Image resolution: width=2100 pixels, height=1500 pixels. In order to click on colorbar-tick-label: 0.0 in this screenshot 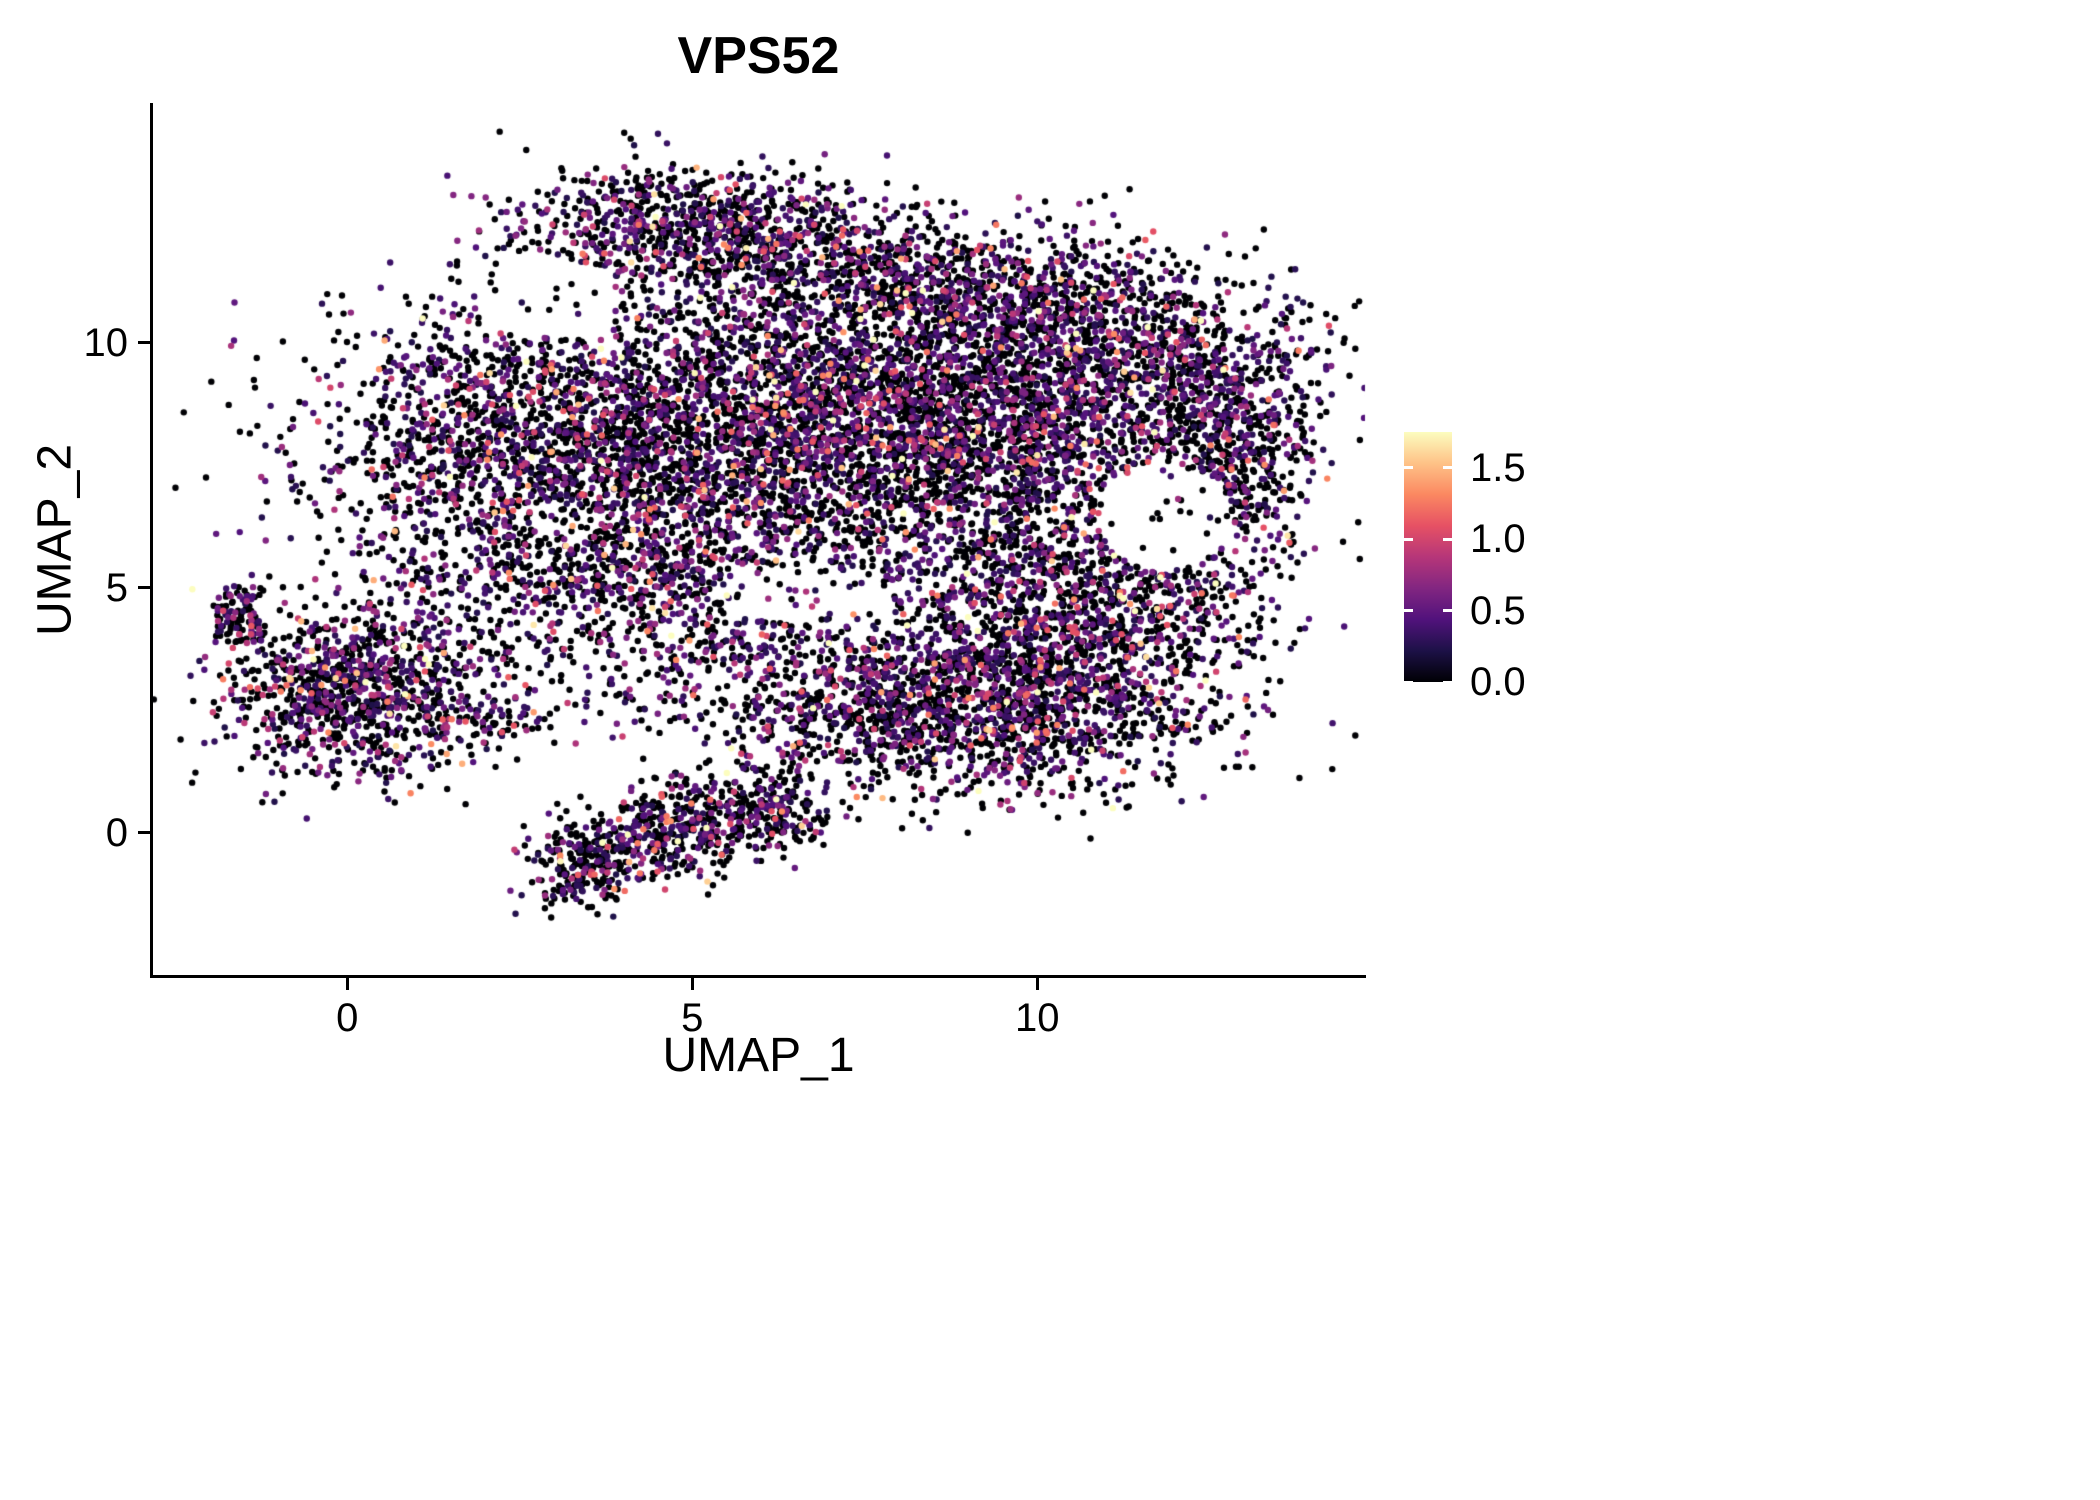, I will do `click(1498, 682)`.